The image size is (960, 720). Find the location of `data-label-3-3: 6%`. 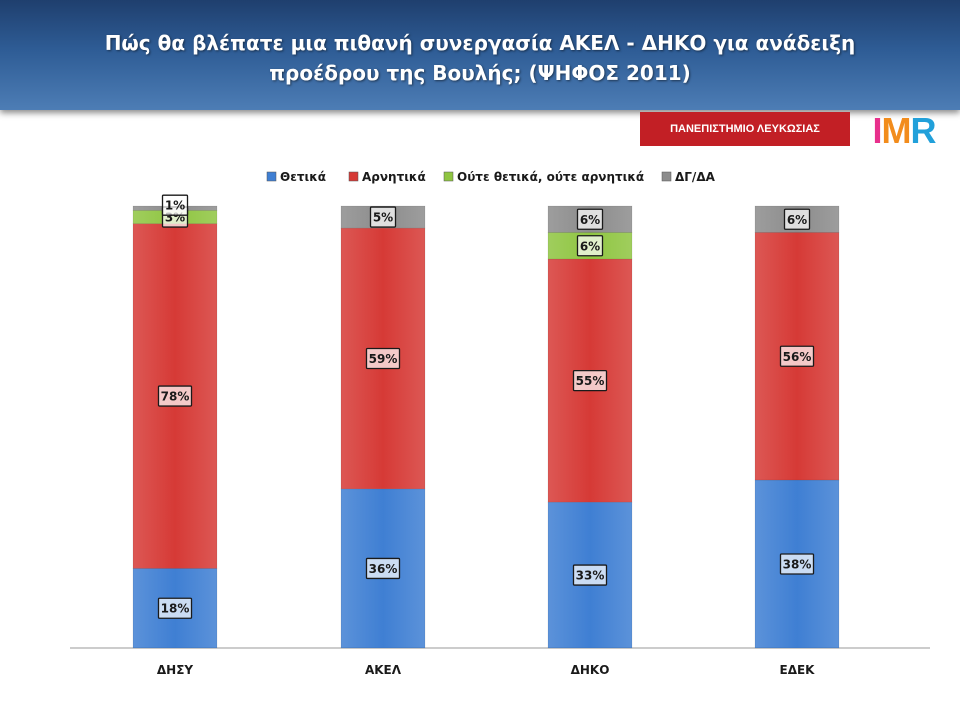

data-label-3-3: 6% is located at coordinates (590, 246).